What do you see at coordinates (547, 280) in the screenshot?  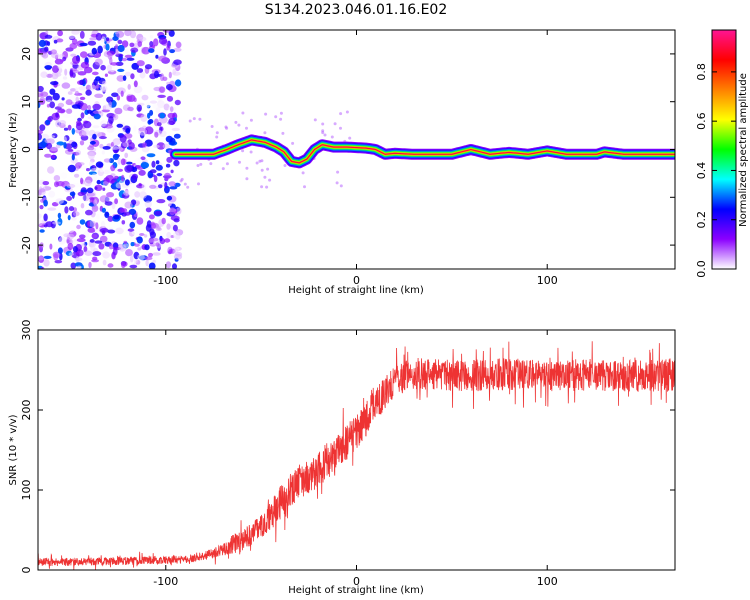 I see `x-tick-label: 100` at bounding box center [547, 280].